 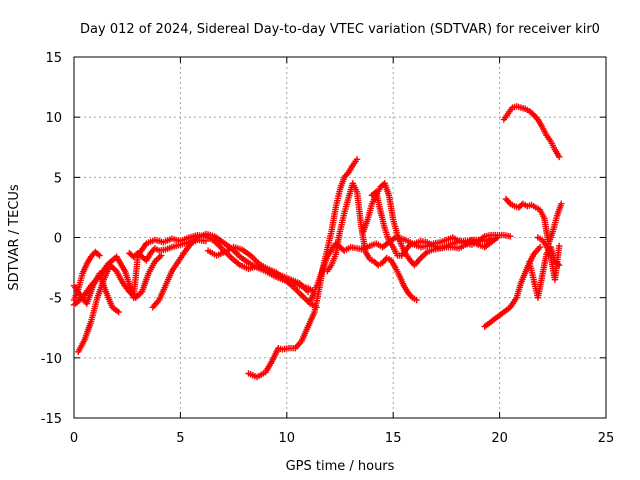 I want to click on series-s12, so click(x=431, y=223).